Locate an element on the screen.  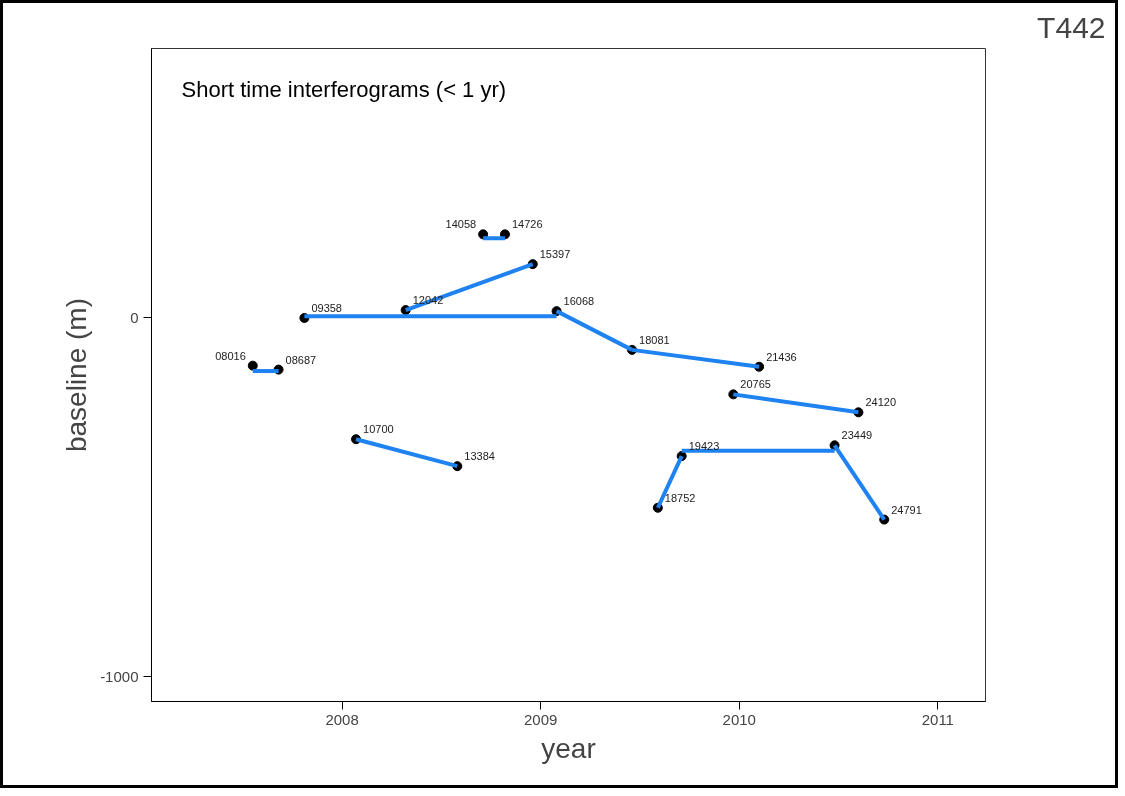
annotation: 14726 is located at coordinates (527, 224).